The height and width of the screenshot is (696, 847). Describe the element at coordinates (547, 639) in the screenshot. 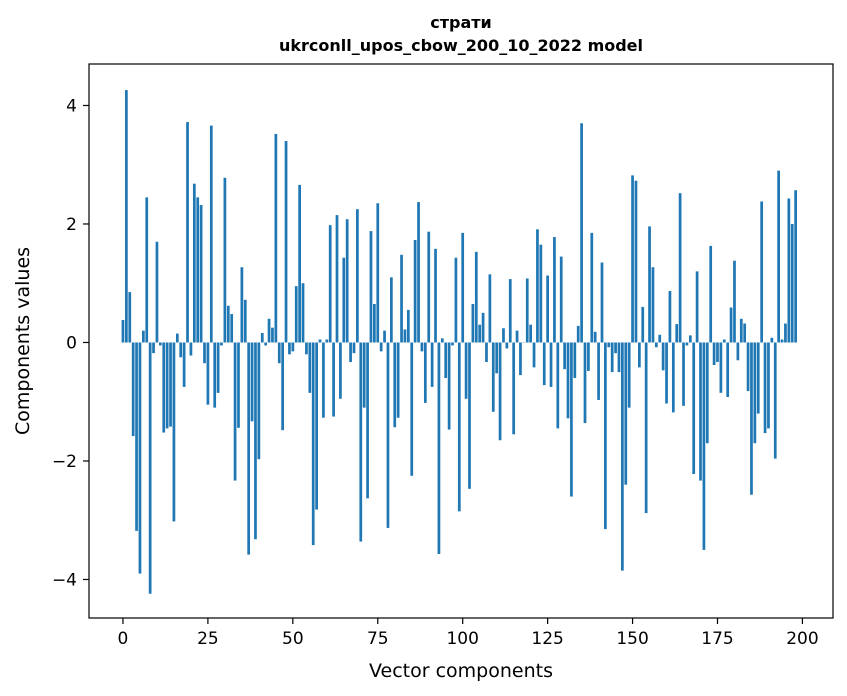

I see `x-tick-label: 125` at that location.